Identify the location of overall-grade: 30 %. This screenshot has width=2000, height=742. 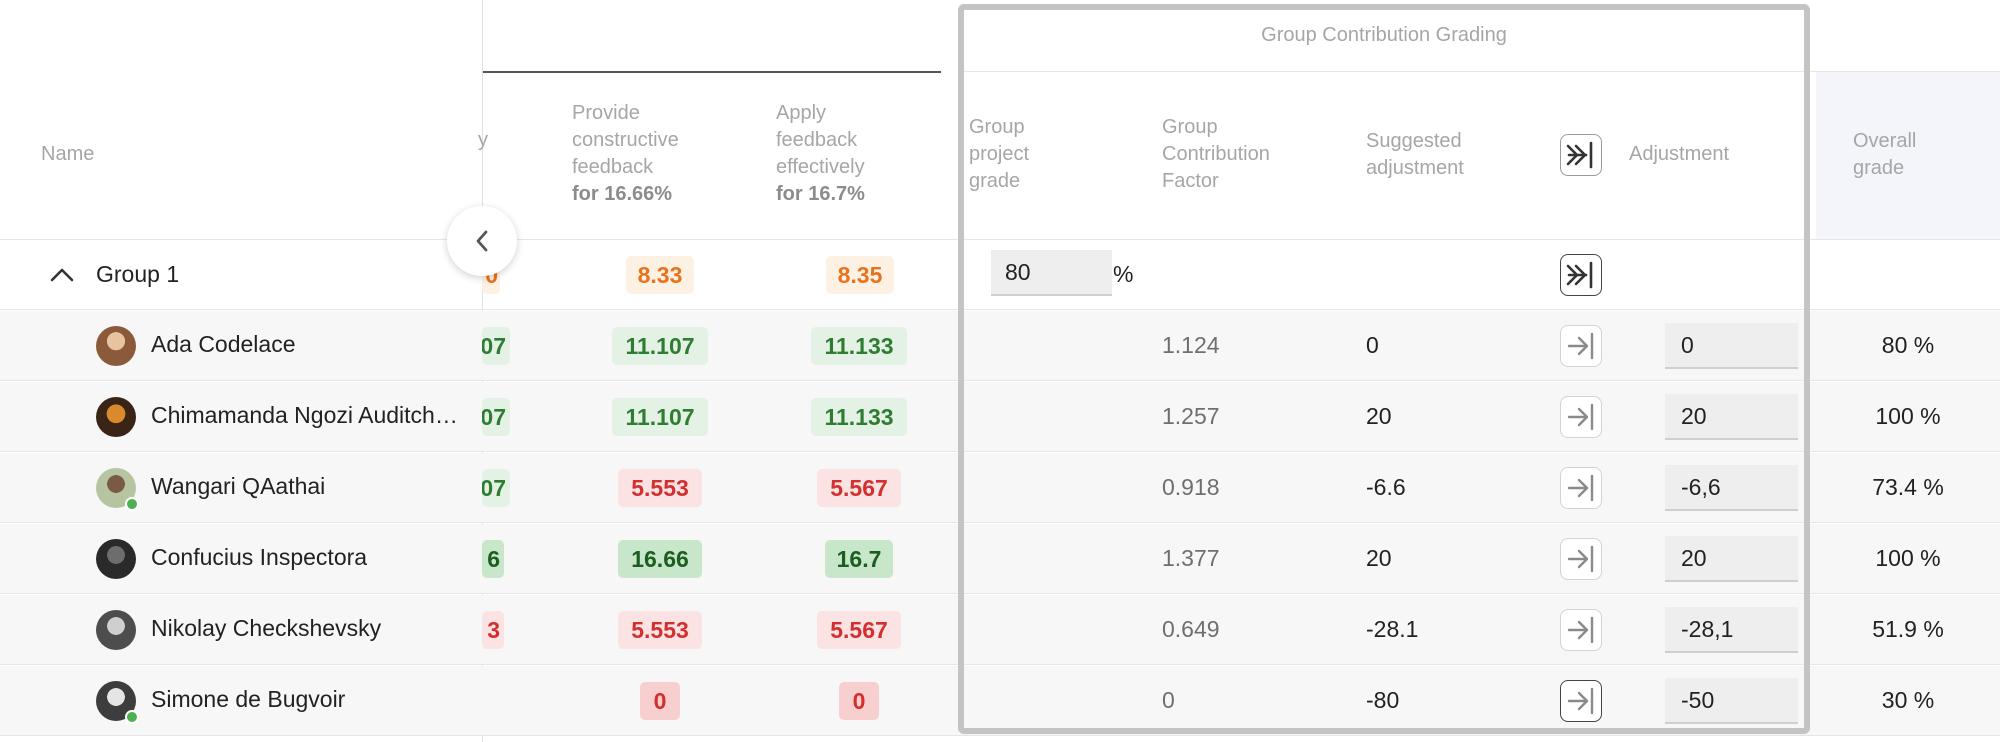
(1908, 700).